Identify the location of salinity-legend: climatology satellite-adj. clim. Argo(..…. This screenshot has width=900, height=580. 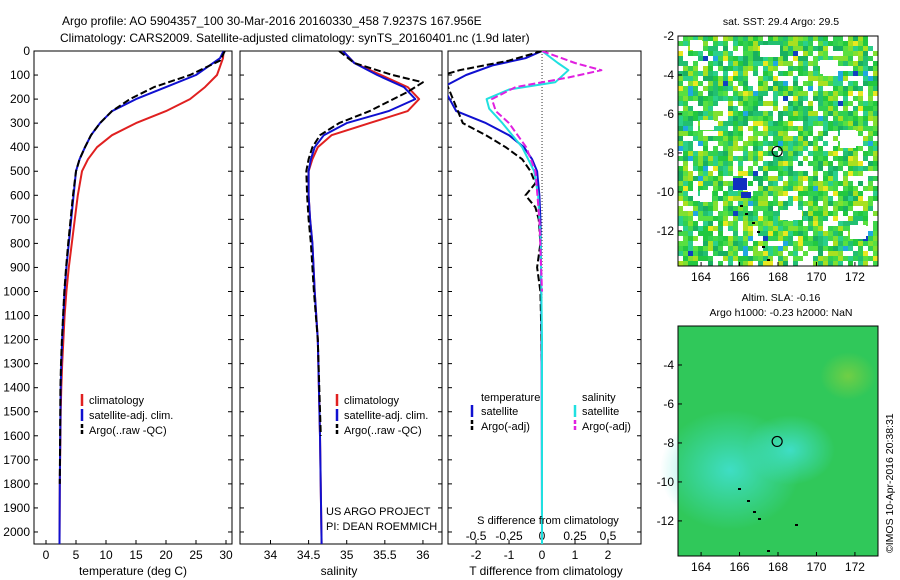
(381, 463).